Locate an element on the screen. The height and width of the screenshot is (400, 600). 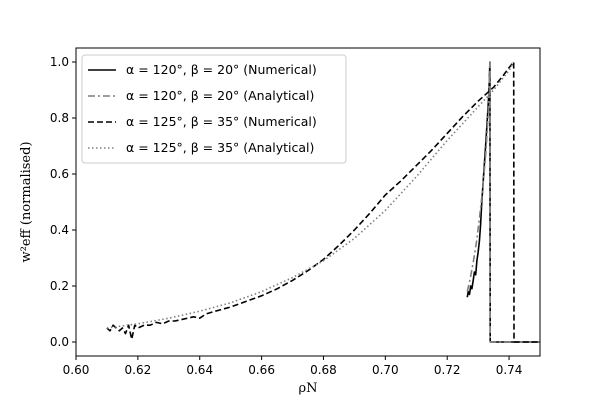
x-tick-label: 0.62 is located at coordinates (138, 370).